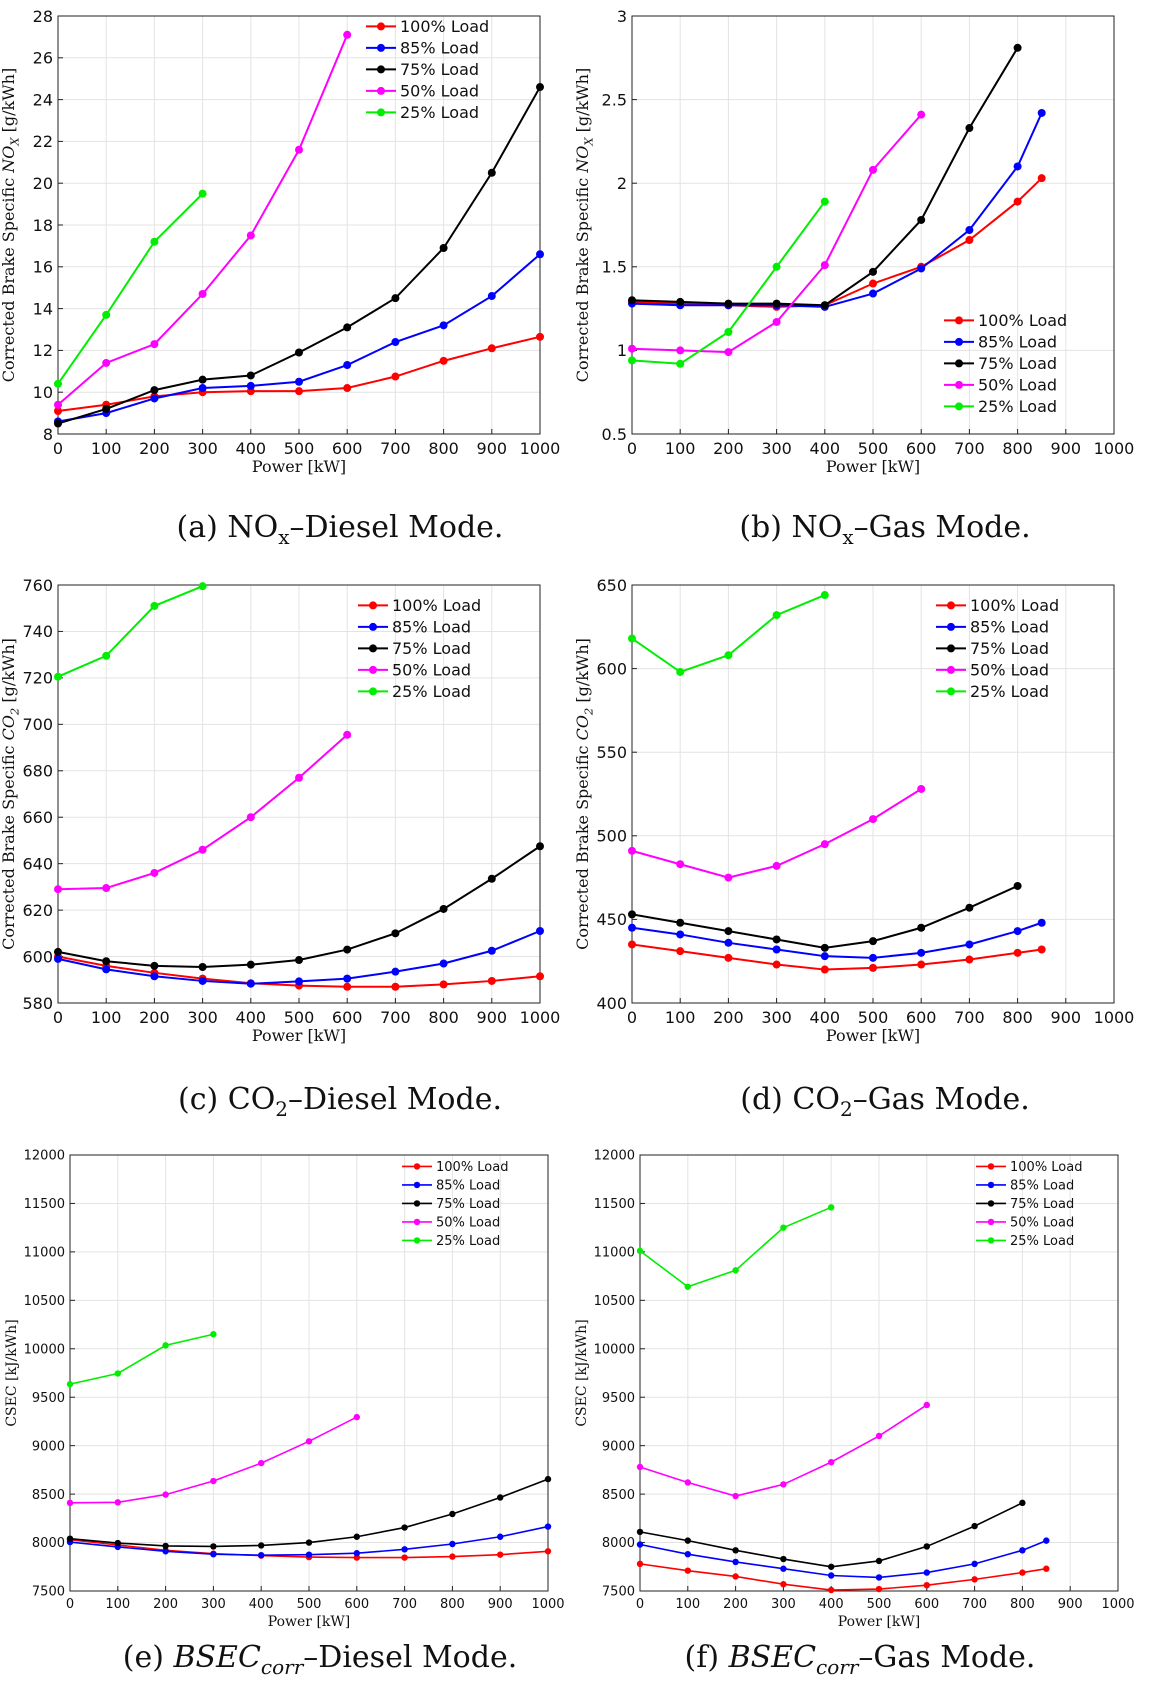  What do you see at coordinates (44, 1301) in the screenshot?
I see `y-tick-label: 10500` at bounding box center [44, 1301].